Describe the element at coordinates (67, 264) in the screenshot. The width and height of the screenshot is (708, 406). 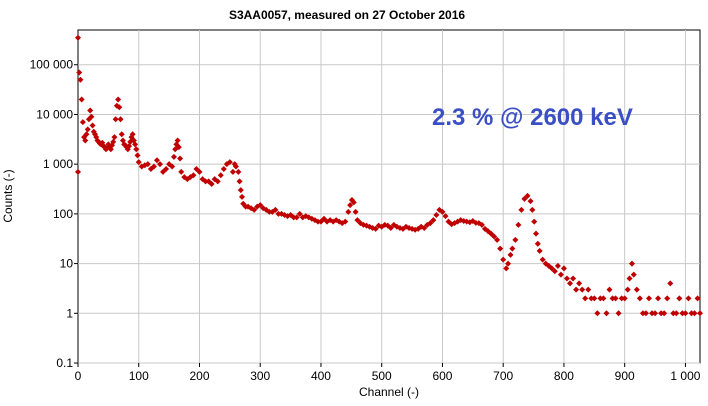
I see `y-tick-label: 10` at that location.